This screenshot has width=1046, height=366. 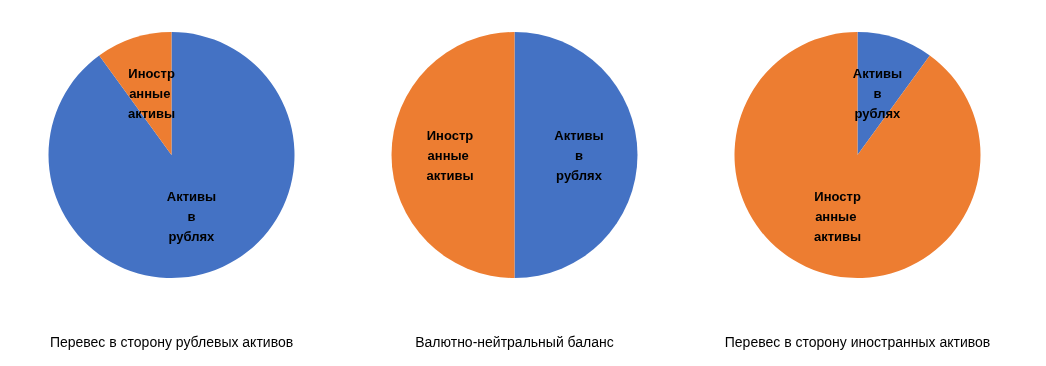 I want to click on text: Валютно-нейтральный баланс, so click(x=514, y=342).